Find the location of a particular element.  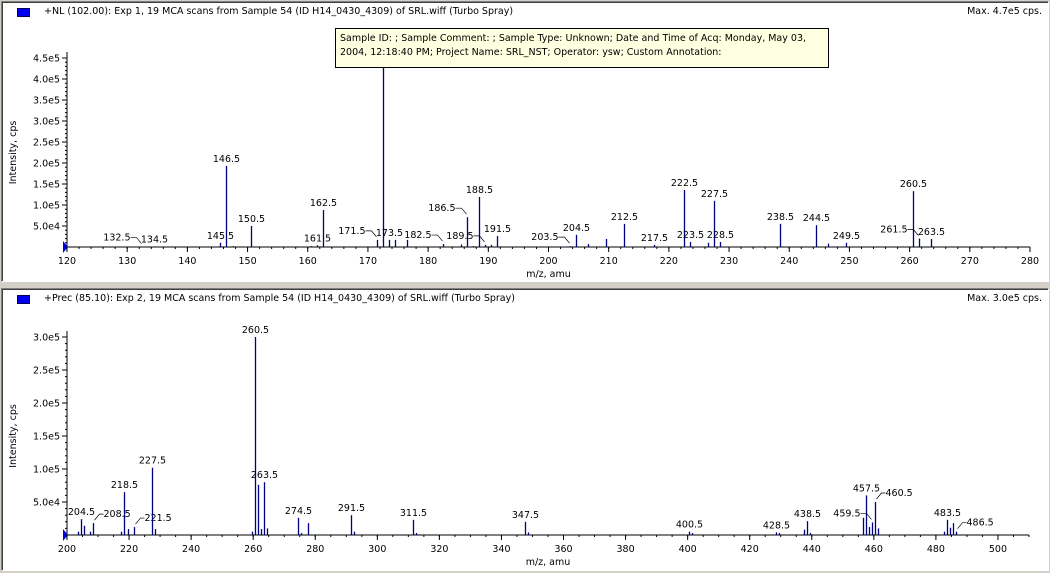

x-tick-label: 200 is located at coordinates (67, 549).